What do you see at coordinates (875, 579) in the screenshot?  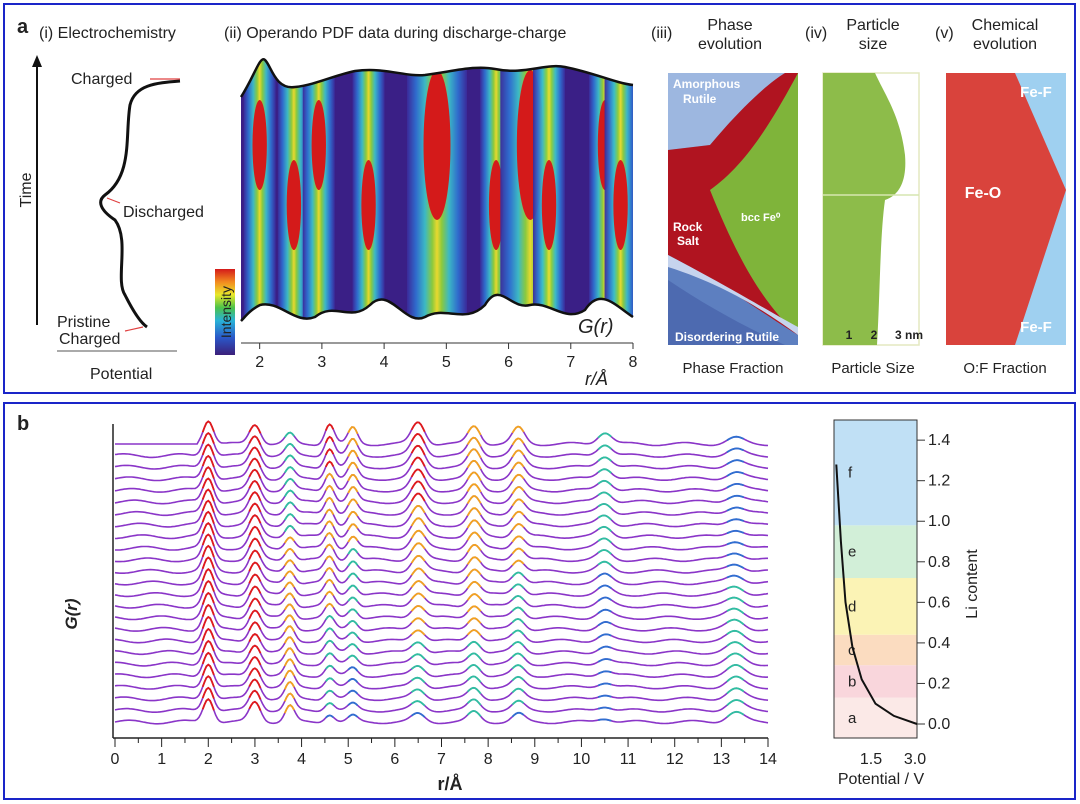 I see `li-frame` at bounding box center [875, 579].